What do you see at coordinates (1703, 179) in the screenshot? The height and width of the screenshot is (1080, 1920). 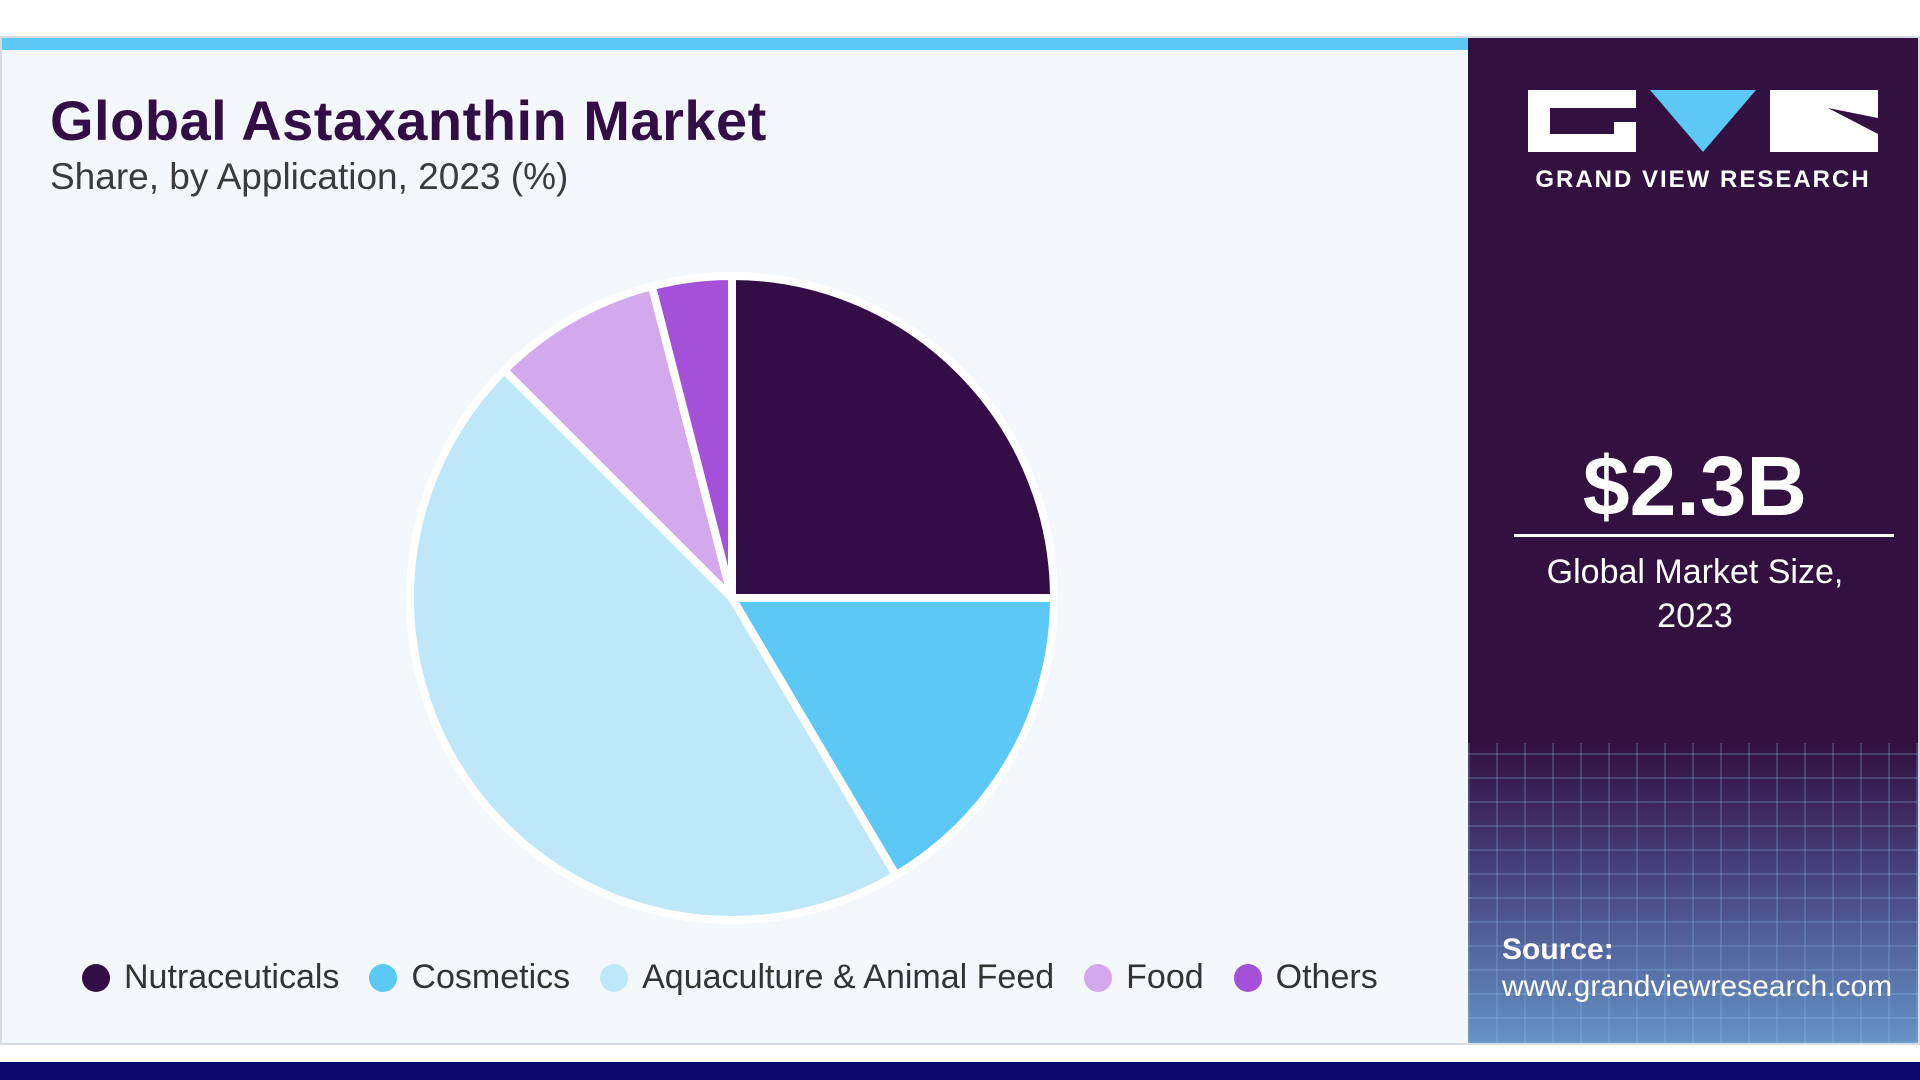 I see `brand-name: GRAND VIEW RESEARCH` at bounding box center [1703, 179].